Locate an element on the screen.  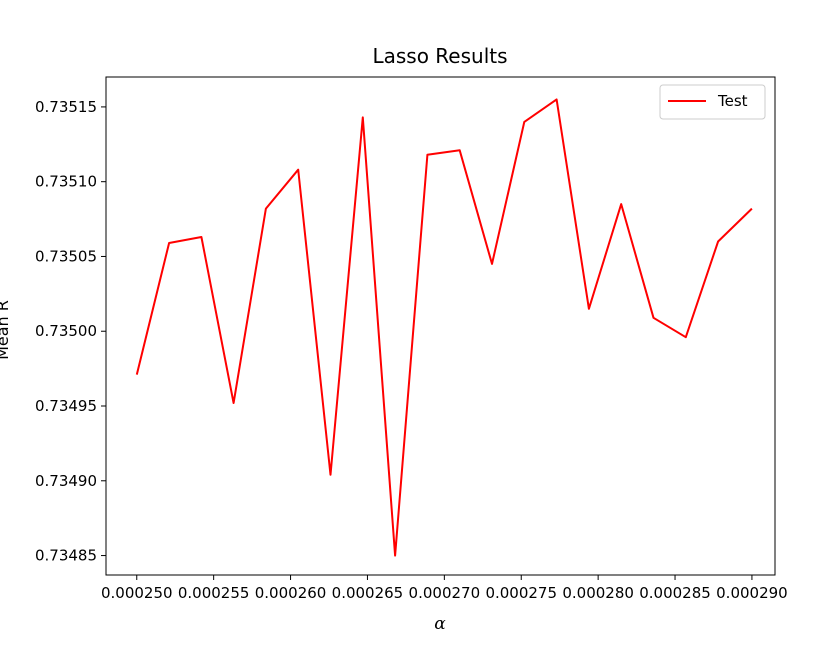
x-tick-label: 0.000265 is located at coordinates (368, 593).